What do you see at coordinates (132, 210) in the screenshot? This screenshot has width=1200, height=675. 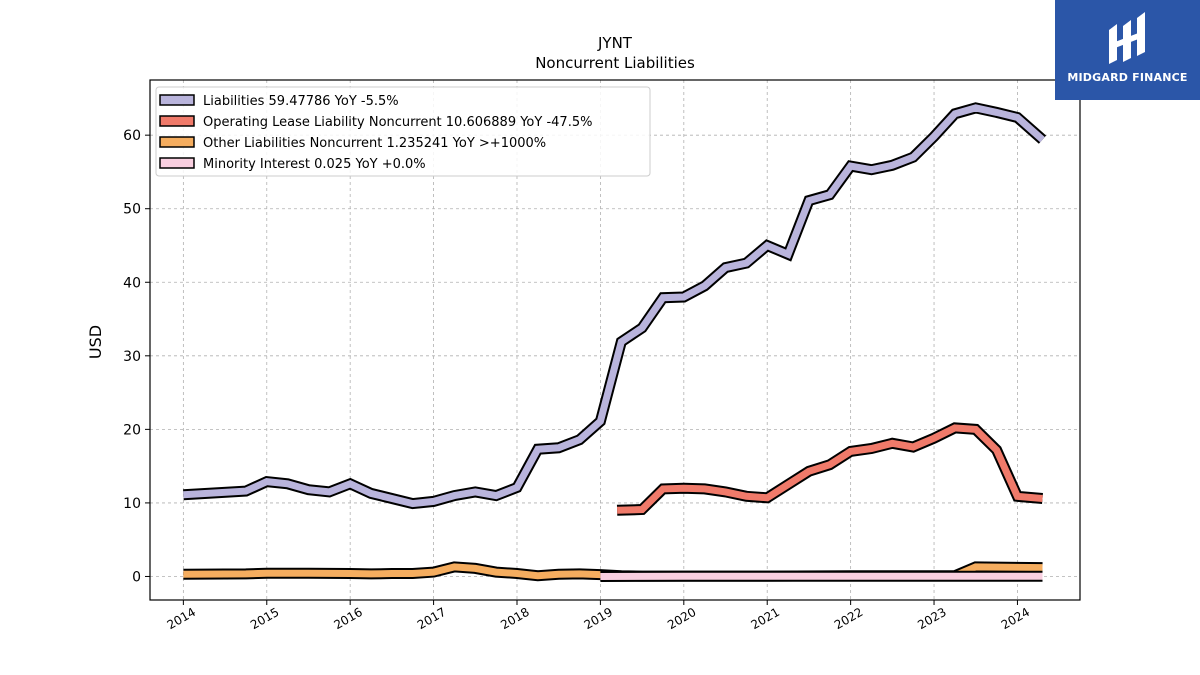 I see `y-tick-label: 50` at bounding box center [132, 210].